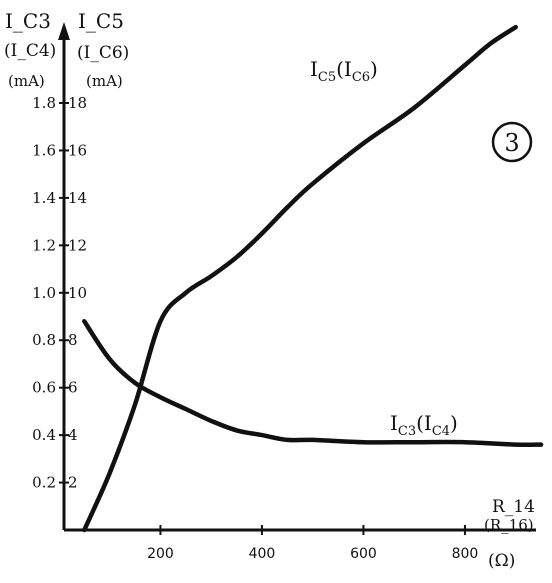 Image resolution: width=552 pixels, height=583 pixels. I want to click on figure-number-badge: 3, so click(512, 142).